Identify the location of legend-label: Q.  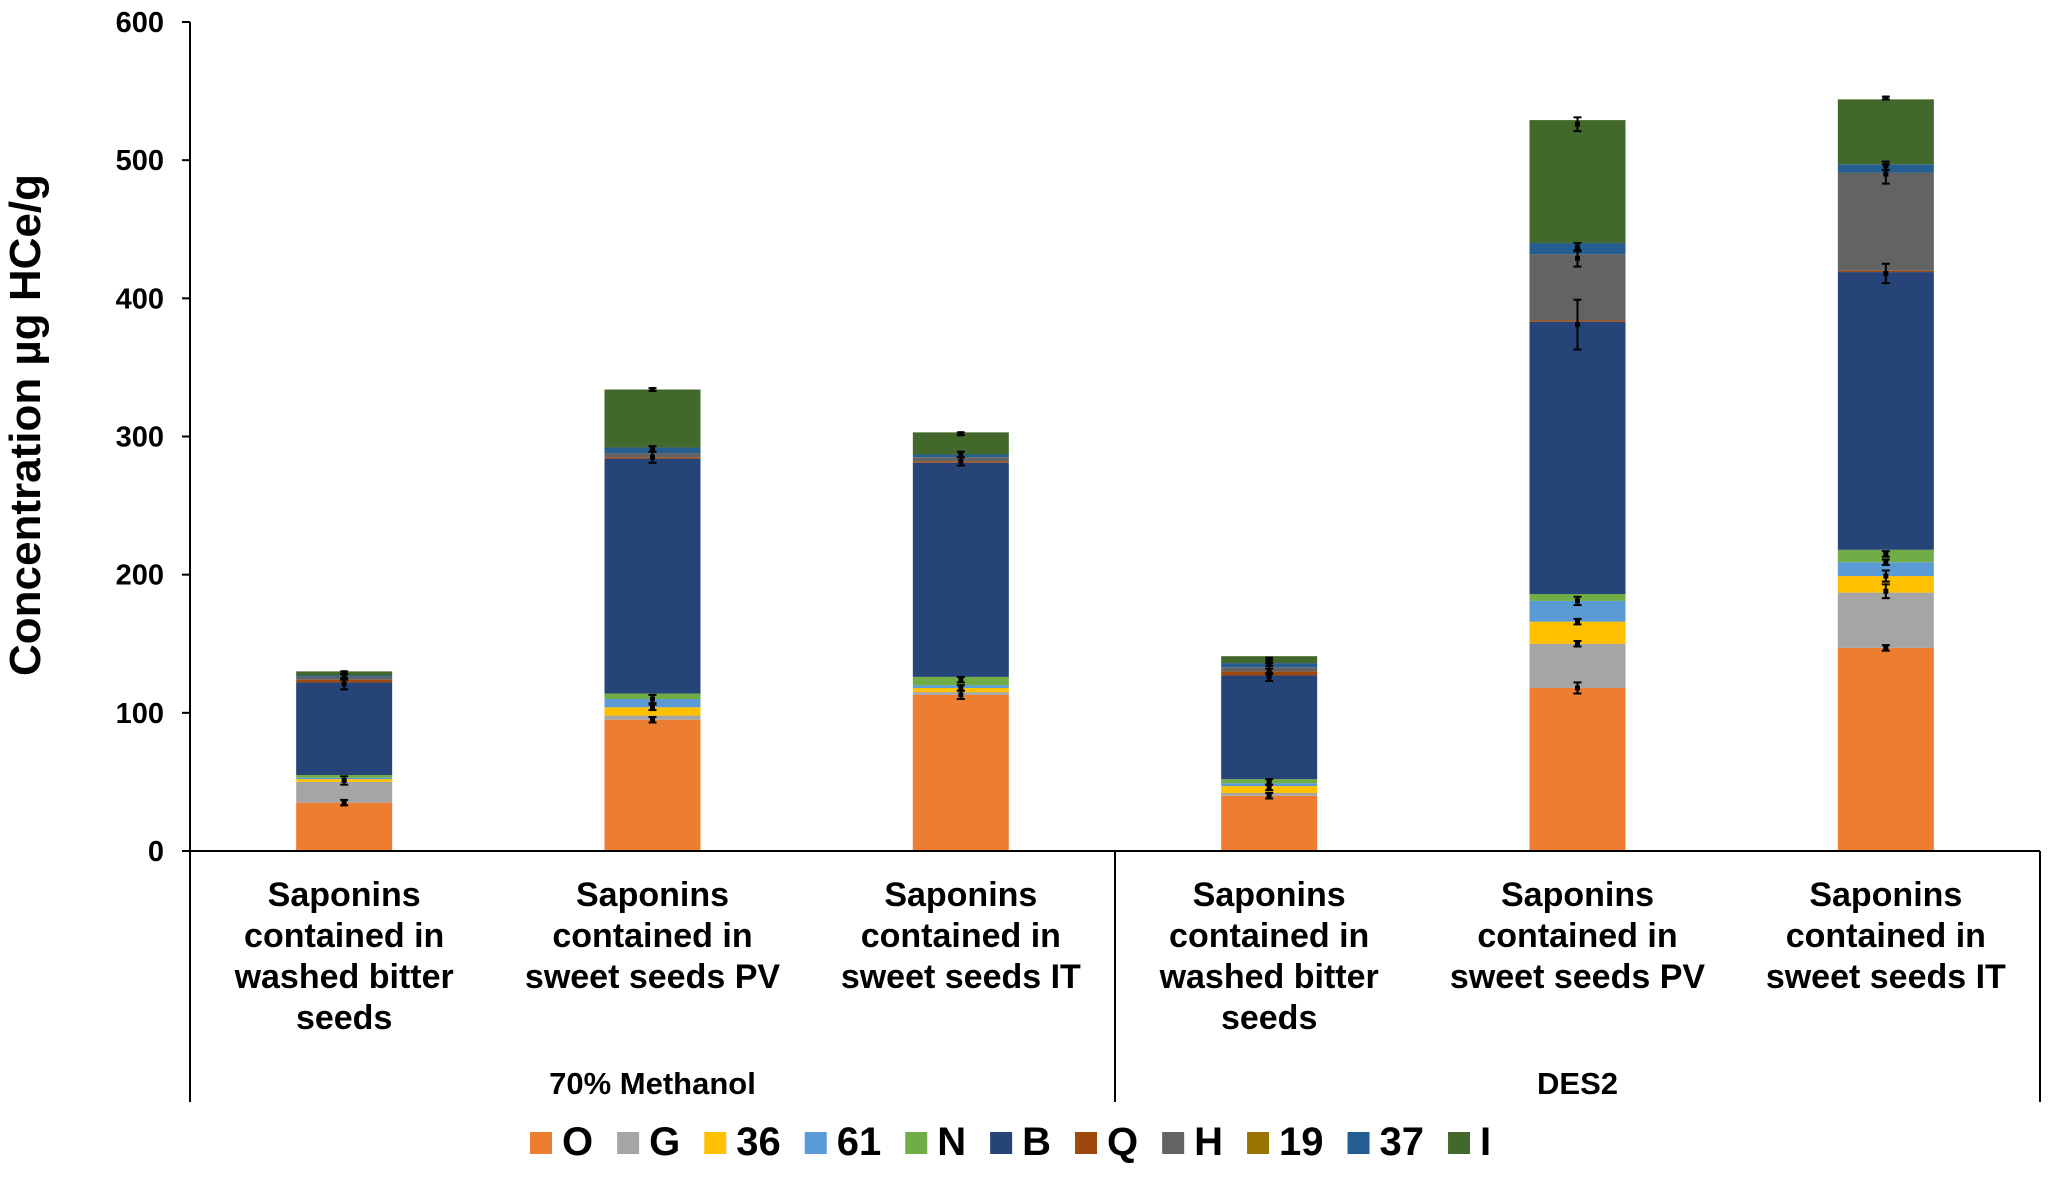
(1122, 1142).